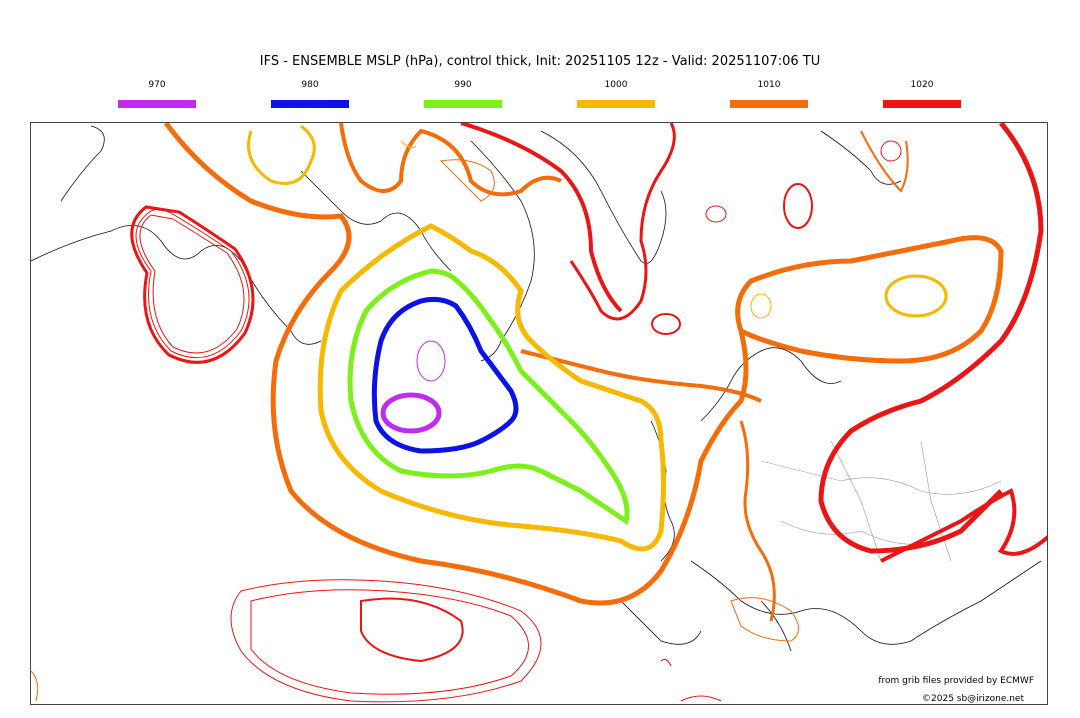 The image size is (1080, 718). Describe the element at coordinates (956, 681) in the screenshot. I see `data-source-credit: from grib files provided by ECMWF` at that location.